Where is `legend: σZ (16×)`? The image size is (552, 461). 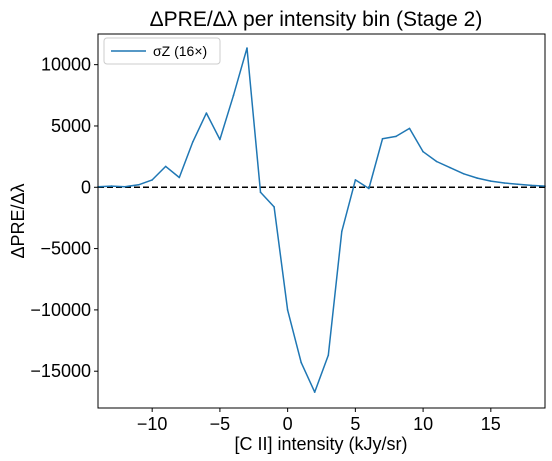
legend: σZ (16×) is located at coordinates (162, 51).